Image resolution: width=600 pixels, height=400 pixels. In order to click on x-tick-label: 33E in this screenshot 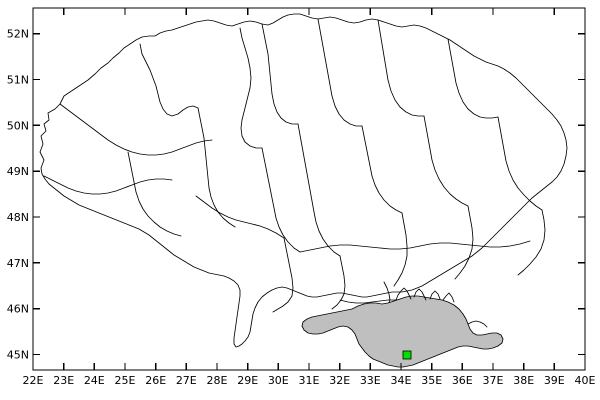, I will do `click(370, 380)`.